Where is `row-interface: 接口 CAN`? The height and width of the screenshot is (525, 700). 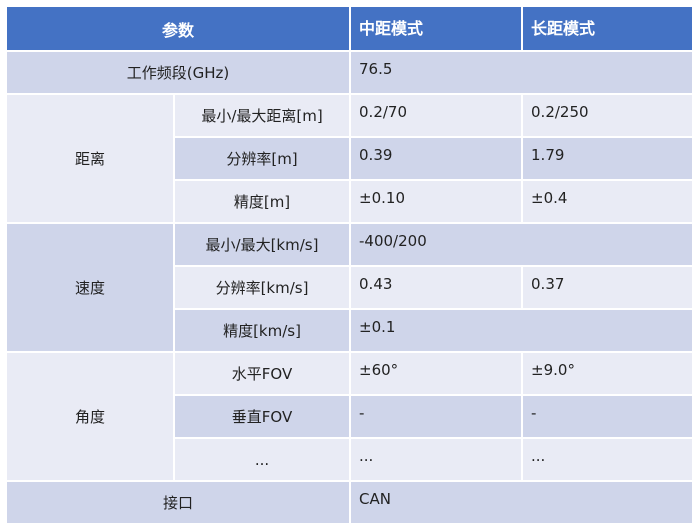 row-interface: 接口 CAN is located at coordinates (349, 502).